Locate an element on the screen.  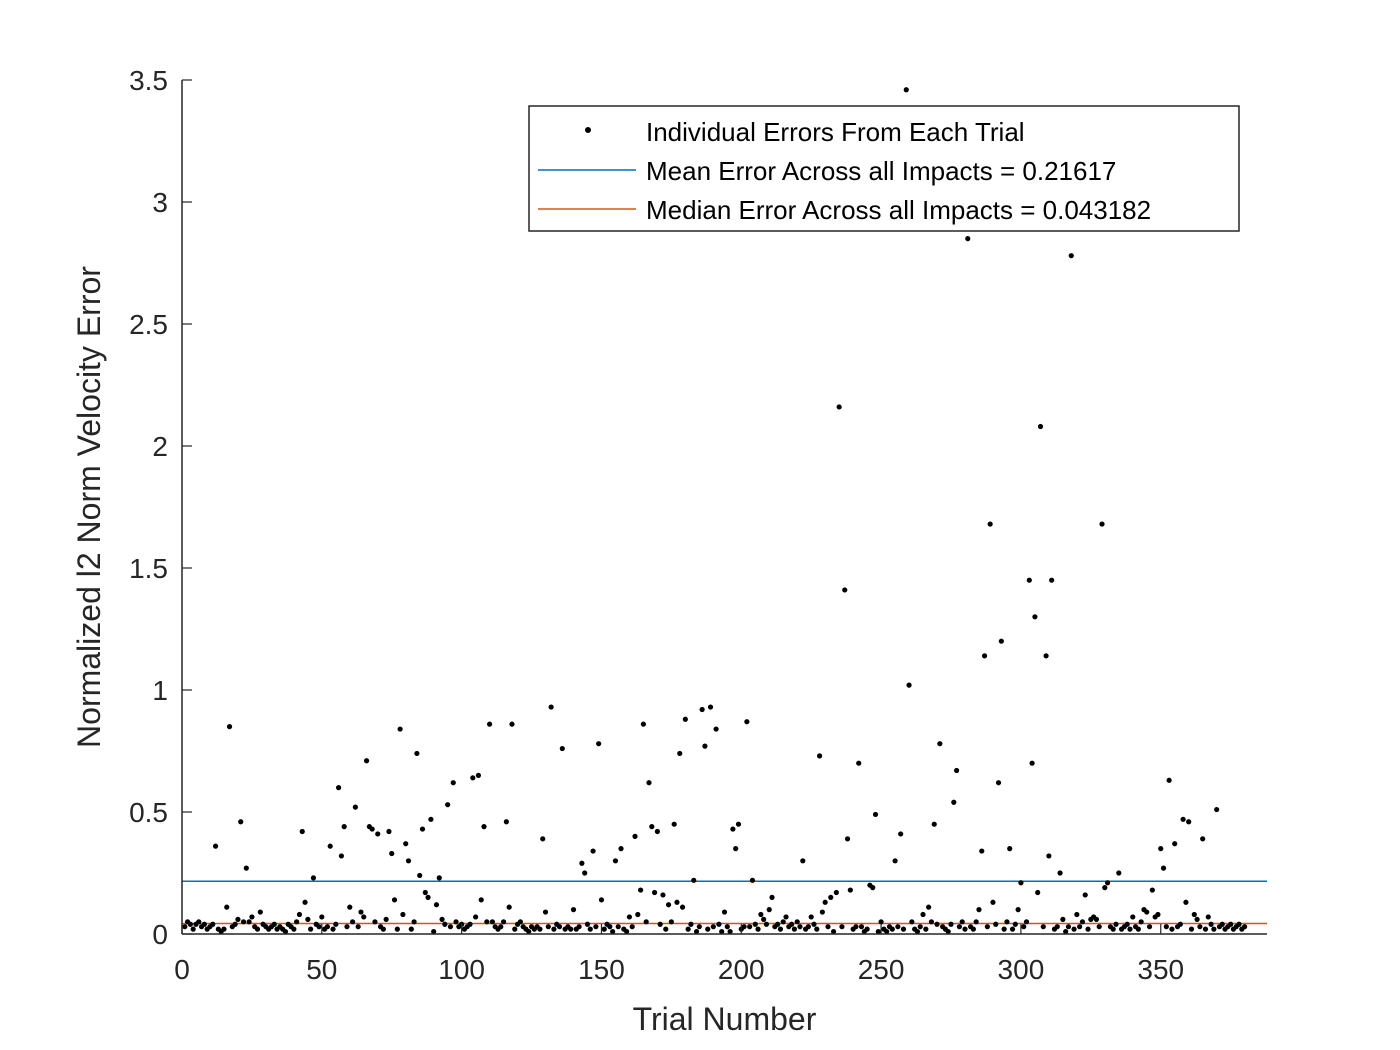
x-tick-label: 100 is located at coordinates (461, 969).